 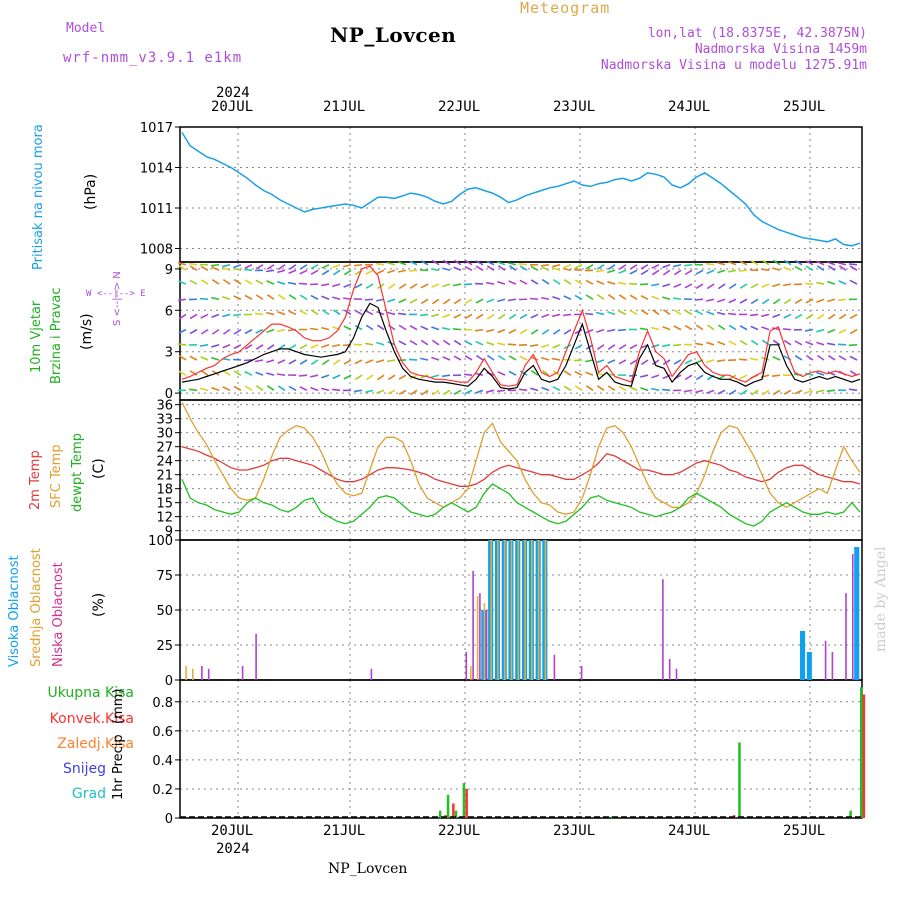 What do you see at coordinates (164, 420) in the screenshot?
I see `y-tick-label: 33` at bounding box center [164, 420].